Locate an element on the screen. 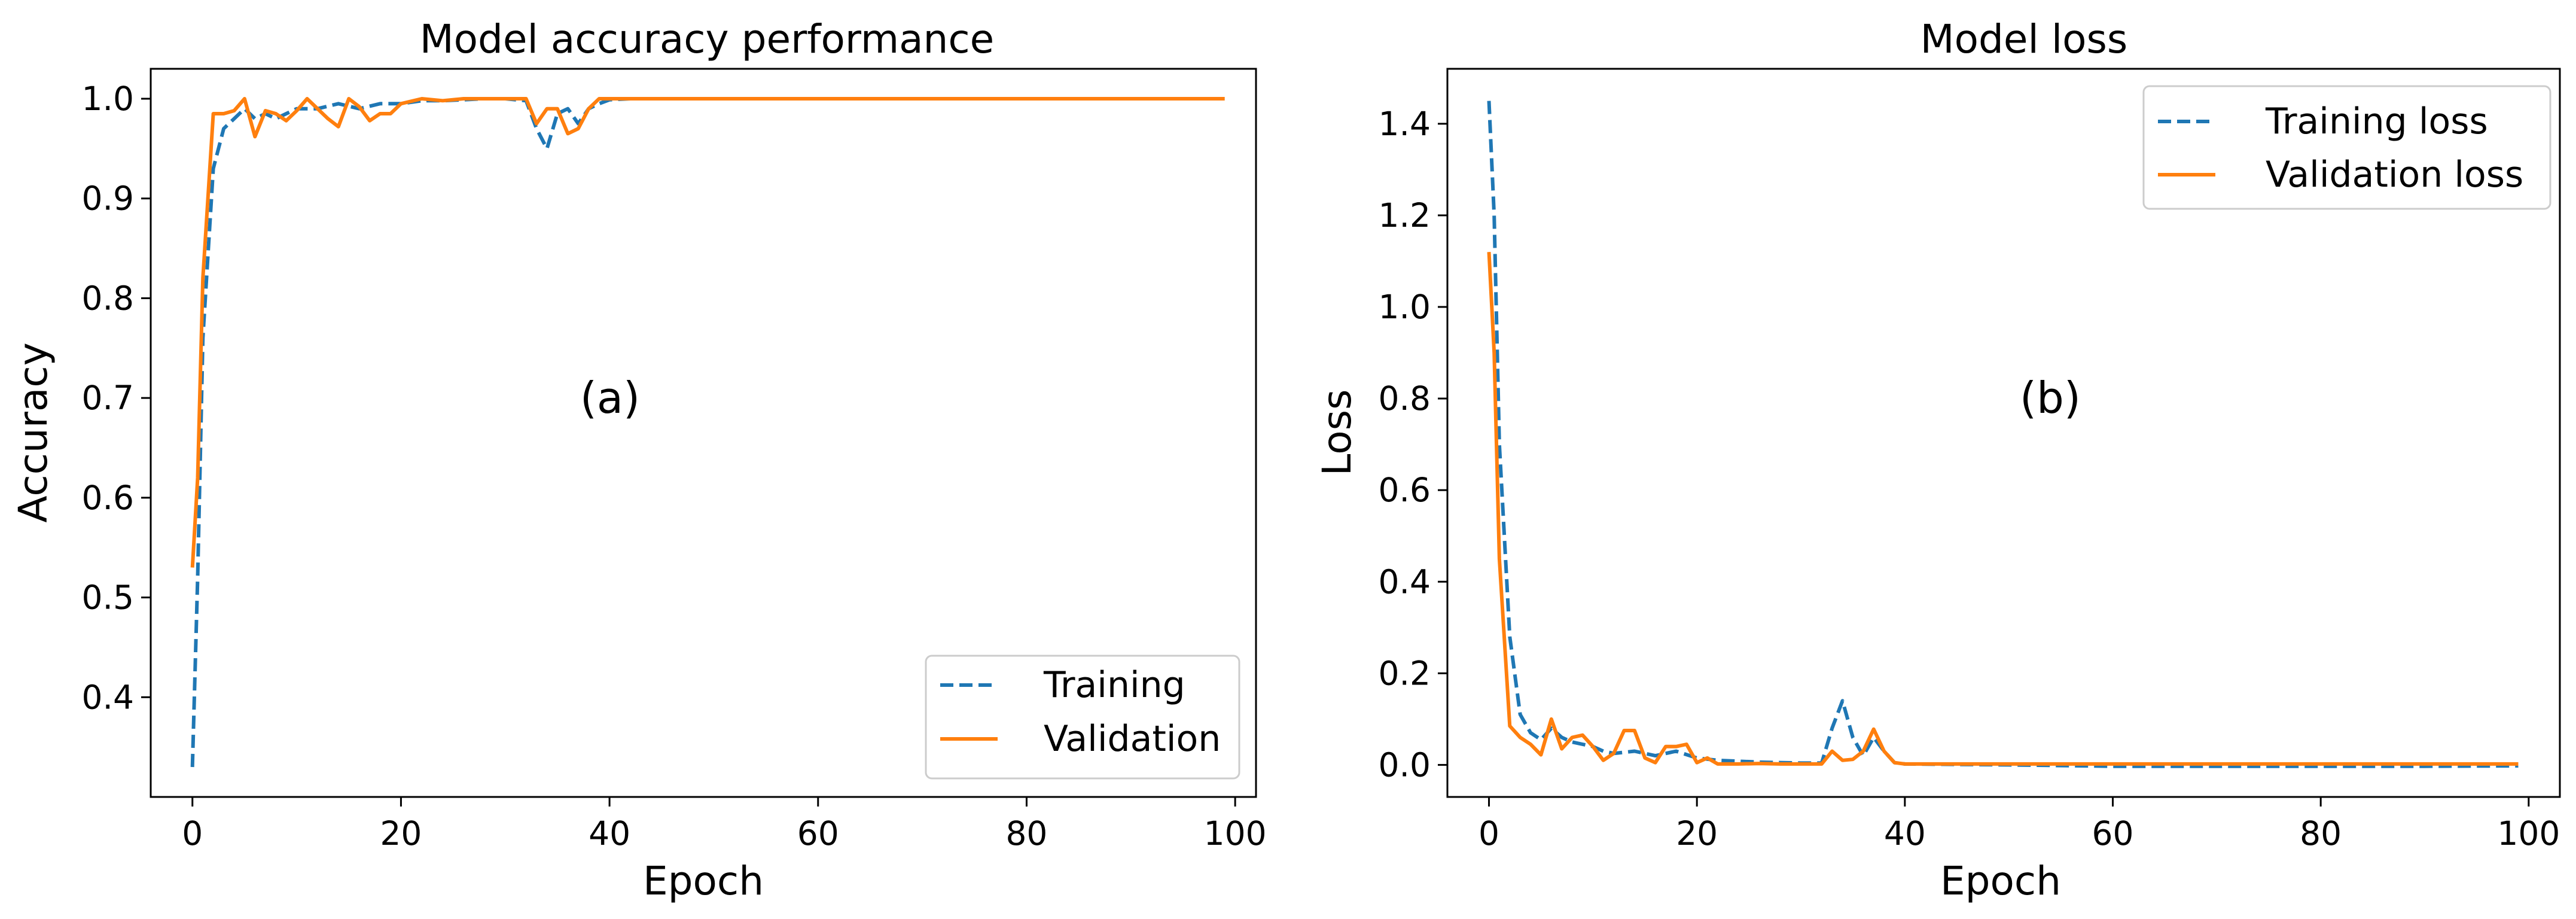  legend-training-loss-label: Training loss is located at coordinates (2376, 121).